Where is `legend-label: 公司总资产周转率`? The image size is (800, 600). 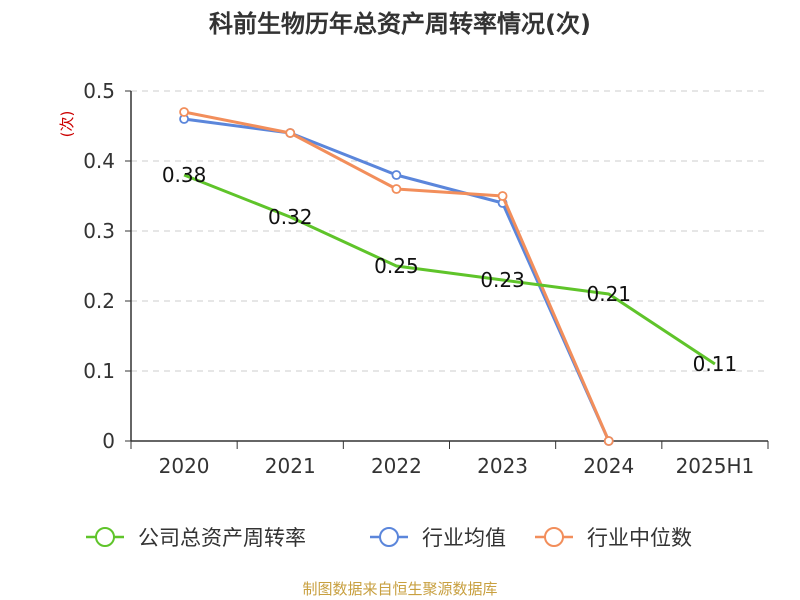 legend-label: 公司总资产周转率 is located at coordinates (222, 538).